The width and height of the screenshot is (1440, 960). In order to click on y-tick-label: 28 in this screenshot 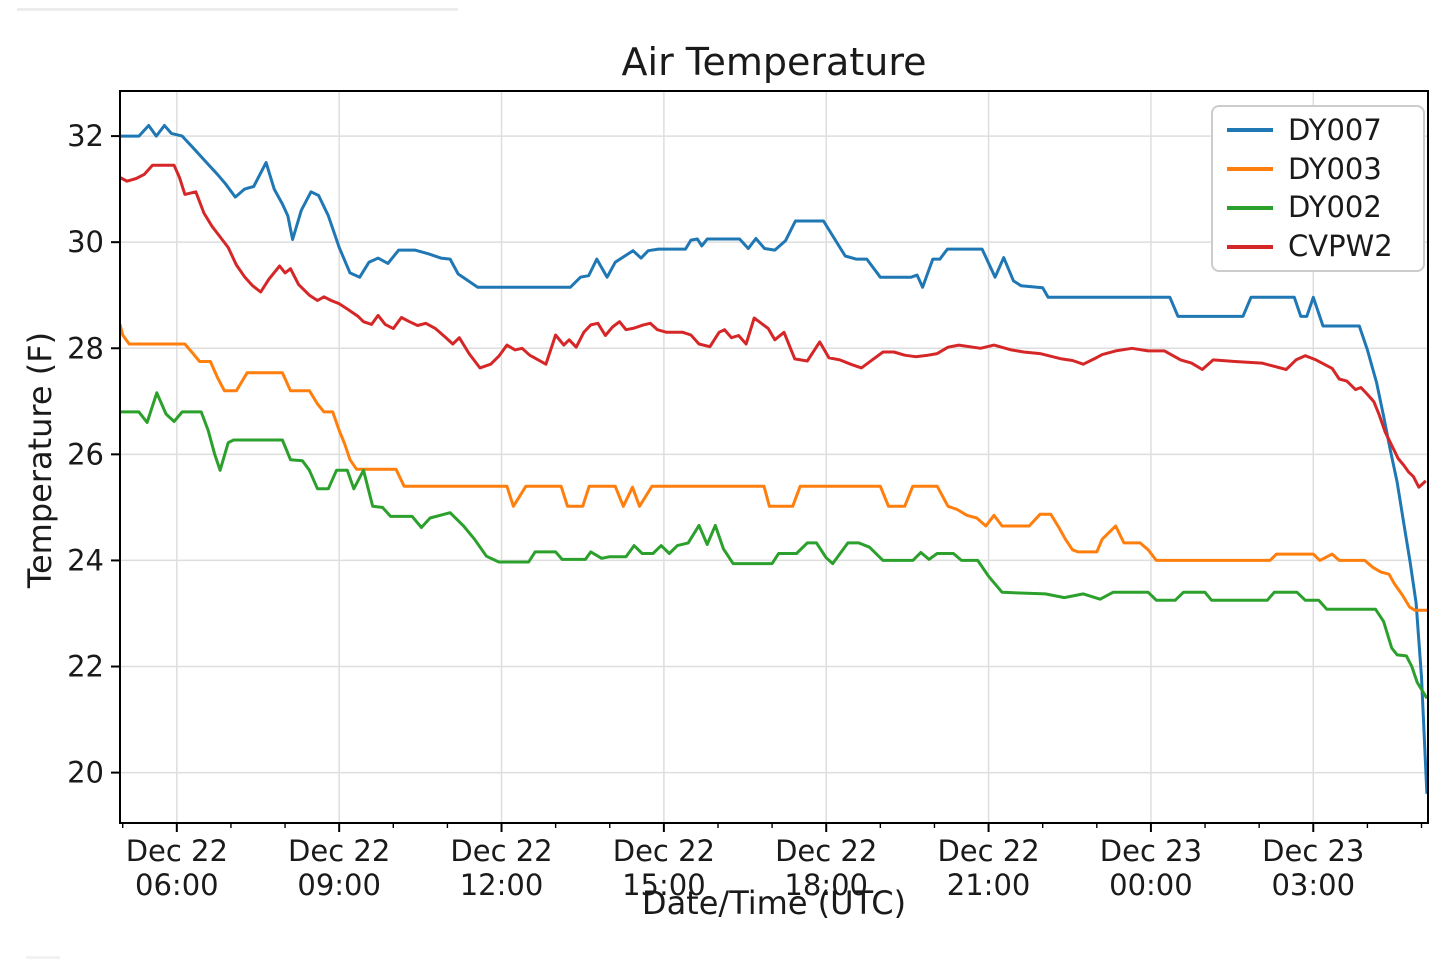, I will do `click(85, 348)`.